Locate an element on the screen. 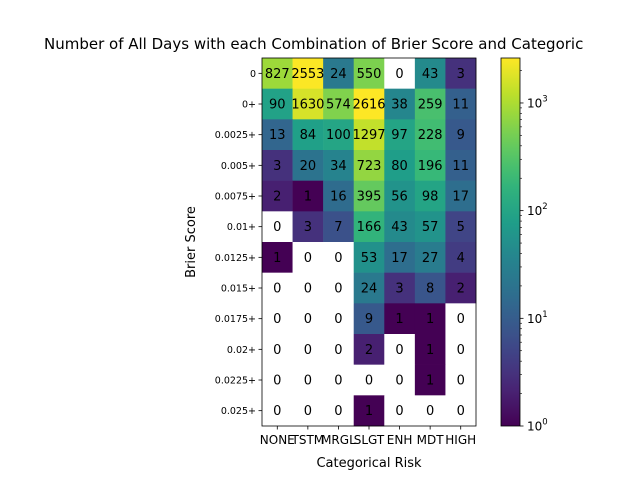 The image size is (640, 480). cell-value-label: 17 is located at coordinates (460, 197).